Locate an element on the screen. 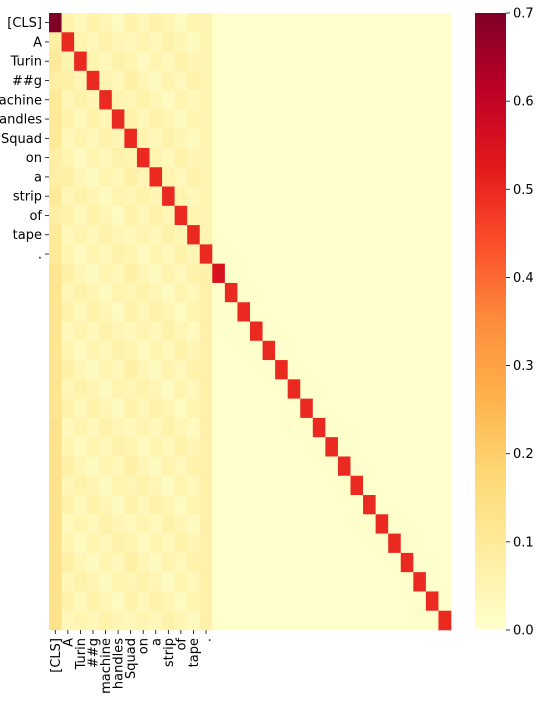 The width and height of the screenshot is (547, 709). colorbar-tick-label: 0.7 is located at coordinates (523, 14).